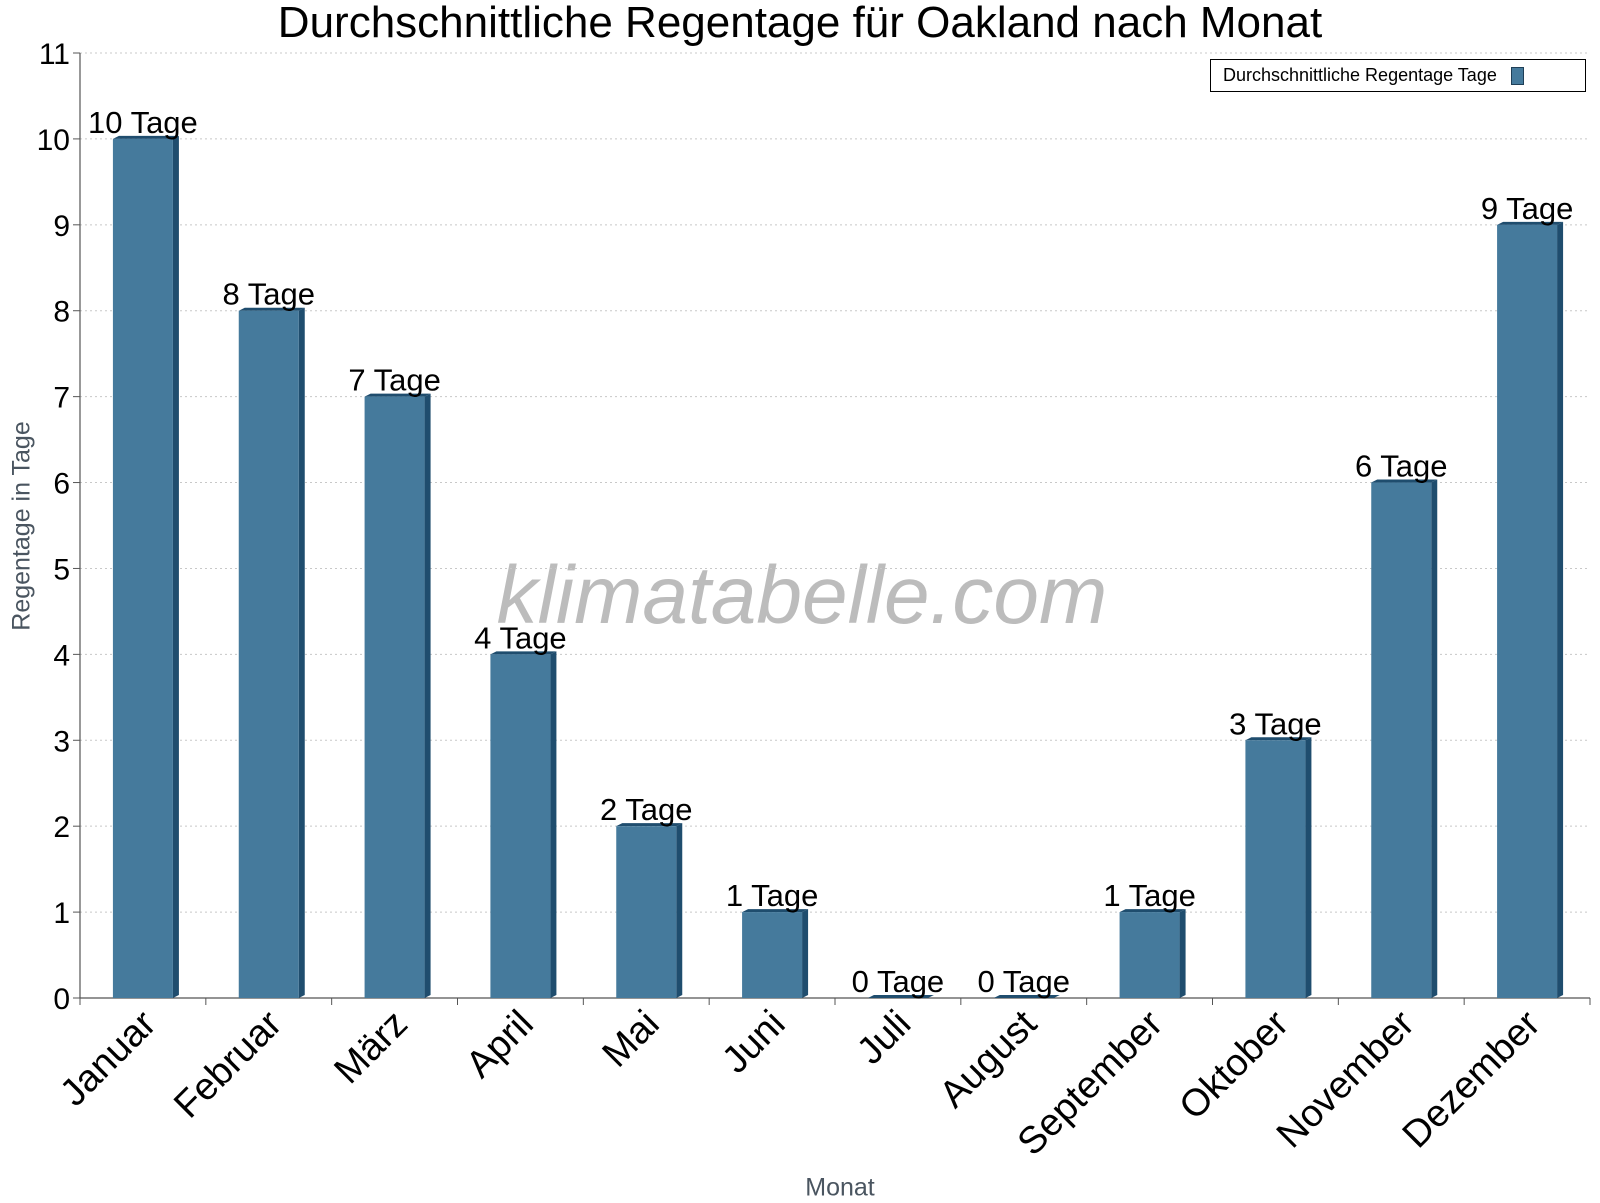 The width and height of the screenshot is (1600, 1203). What do you see at coordinates (1275, 723) in the screenshot?
I see `data-label: 3 Tage` at bounding box center [1275, 723].